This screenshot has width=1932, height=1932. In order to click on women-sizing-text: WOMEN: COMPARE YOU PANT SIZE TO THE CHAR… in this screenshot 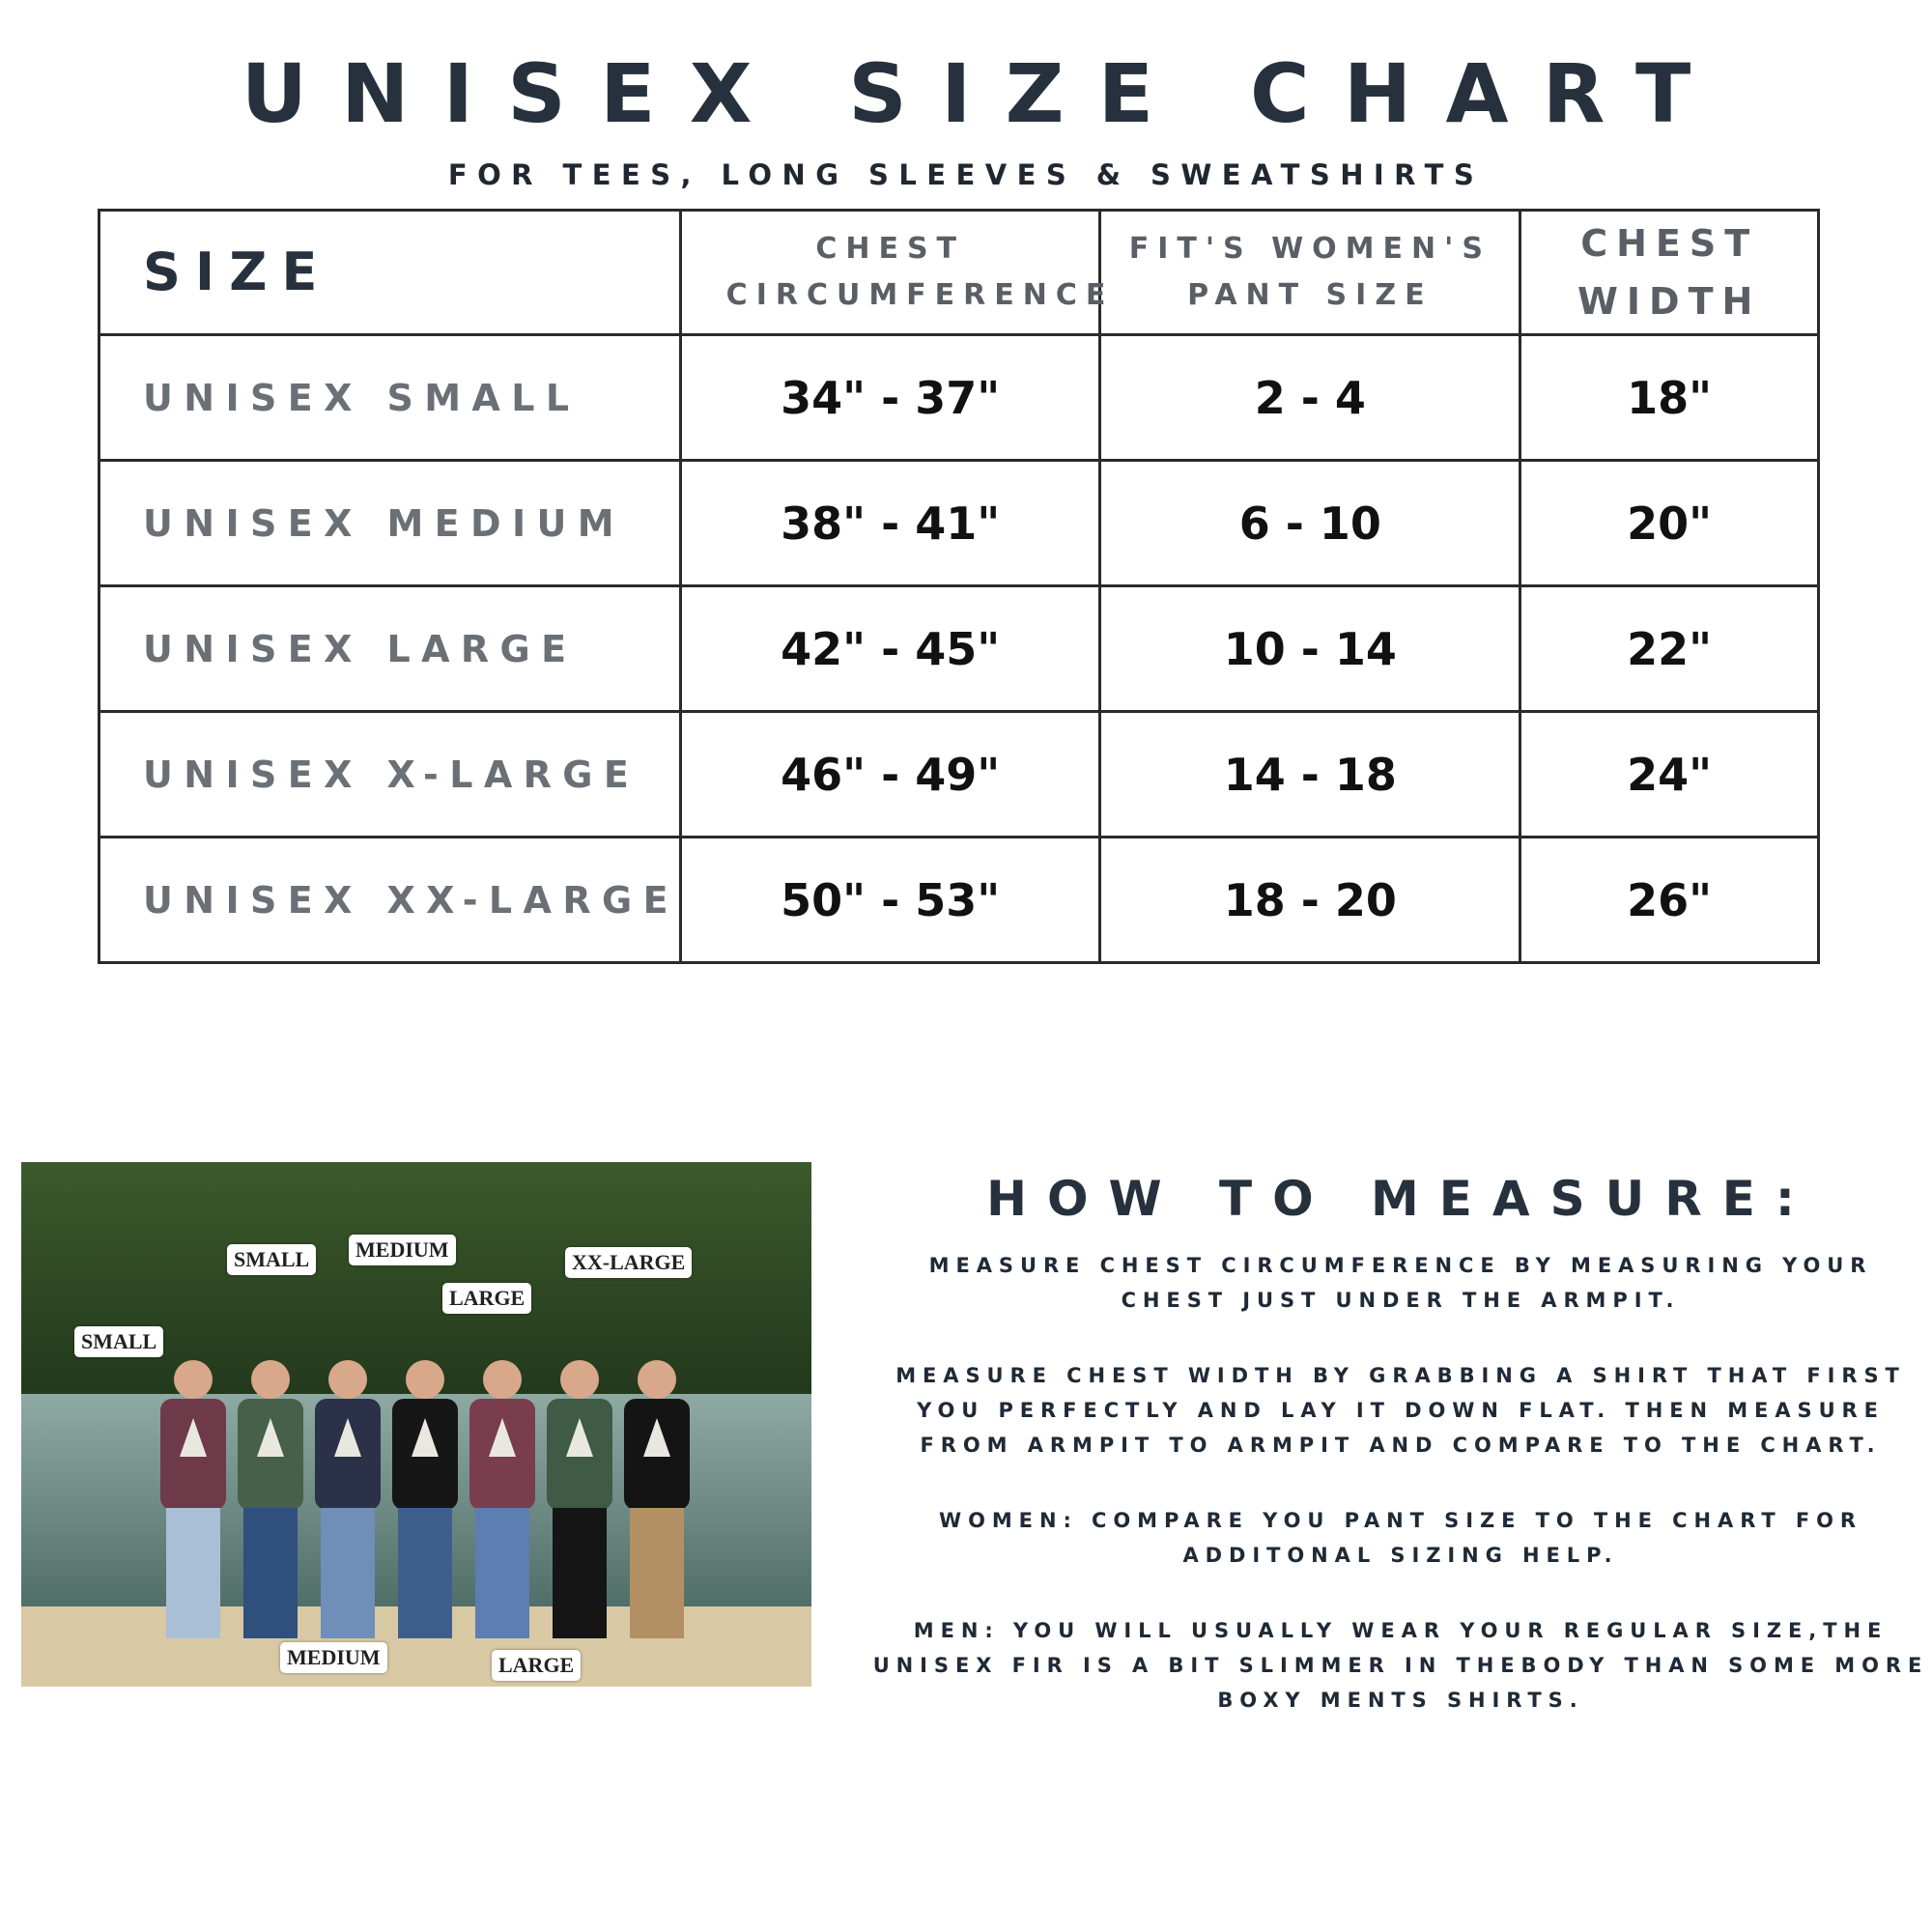, I will do `click(1400, 1538)`.